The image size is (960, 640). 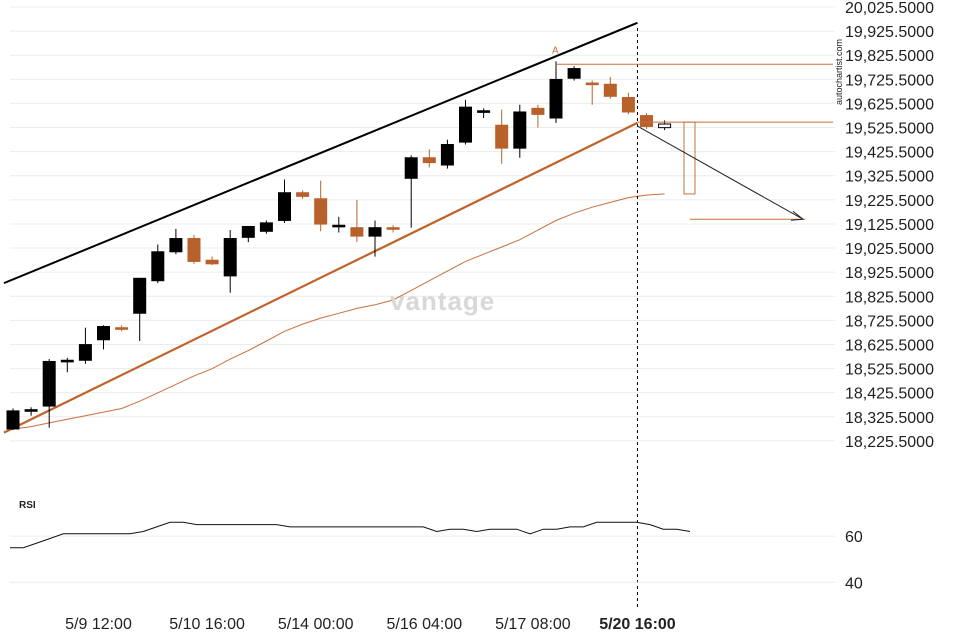 What do you see at coordinates (637, 624) in the screenshot?
I see `time-tick-label: 5/20 16:00` at bounding box center [637, 624].